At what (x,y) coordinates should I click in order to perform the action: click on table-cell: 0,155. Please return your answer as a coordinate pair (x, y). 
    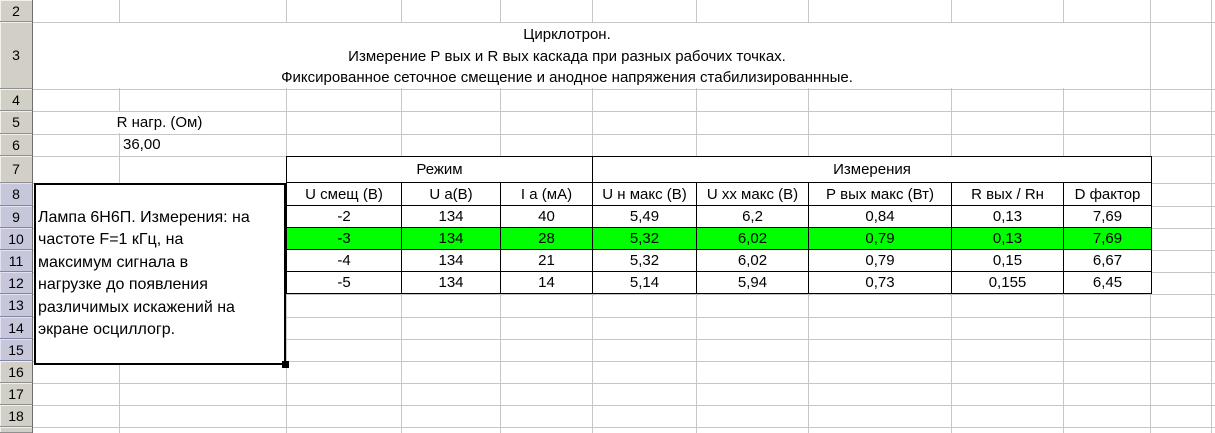
    Looking at the image, I should click on (1008, 283).